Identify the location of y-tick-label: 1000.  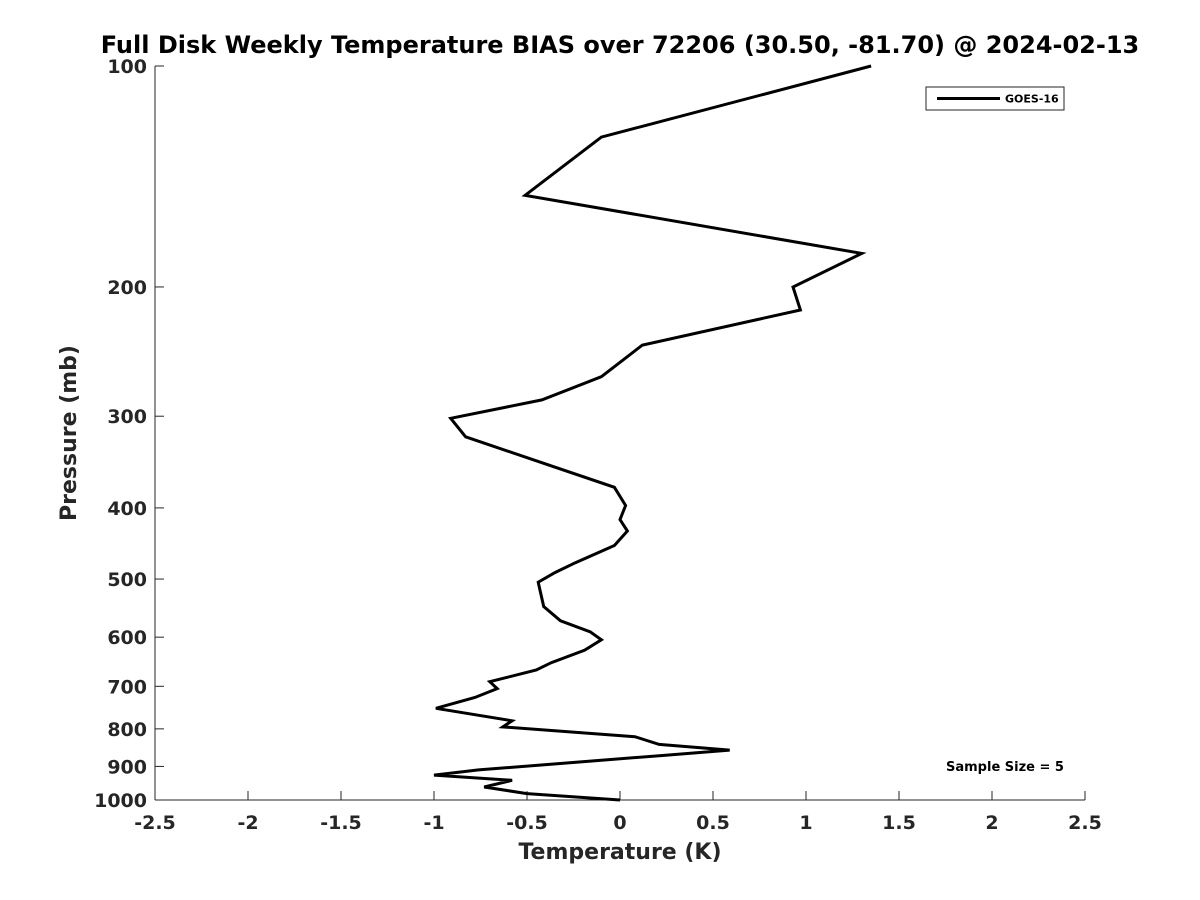
(120, 801).